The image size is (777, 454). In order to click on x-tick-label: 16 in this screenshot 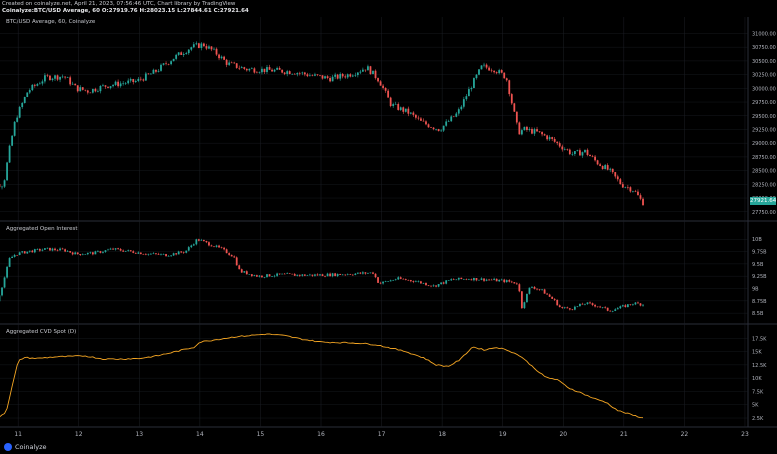, I will do `click(321, 434)`.